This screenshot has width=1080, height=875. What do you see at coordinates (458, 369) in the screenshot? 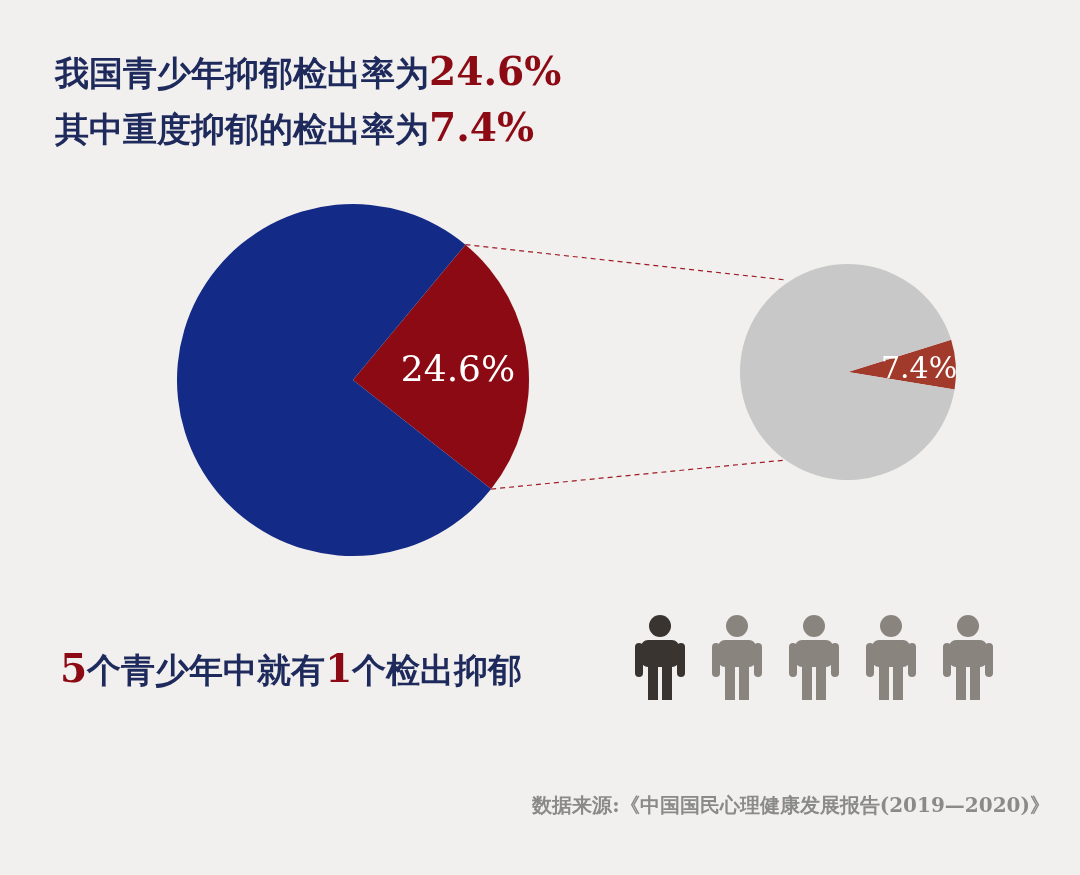
I see `data-label: 24.6%` at bounding box center [458, 369].